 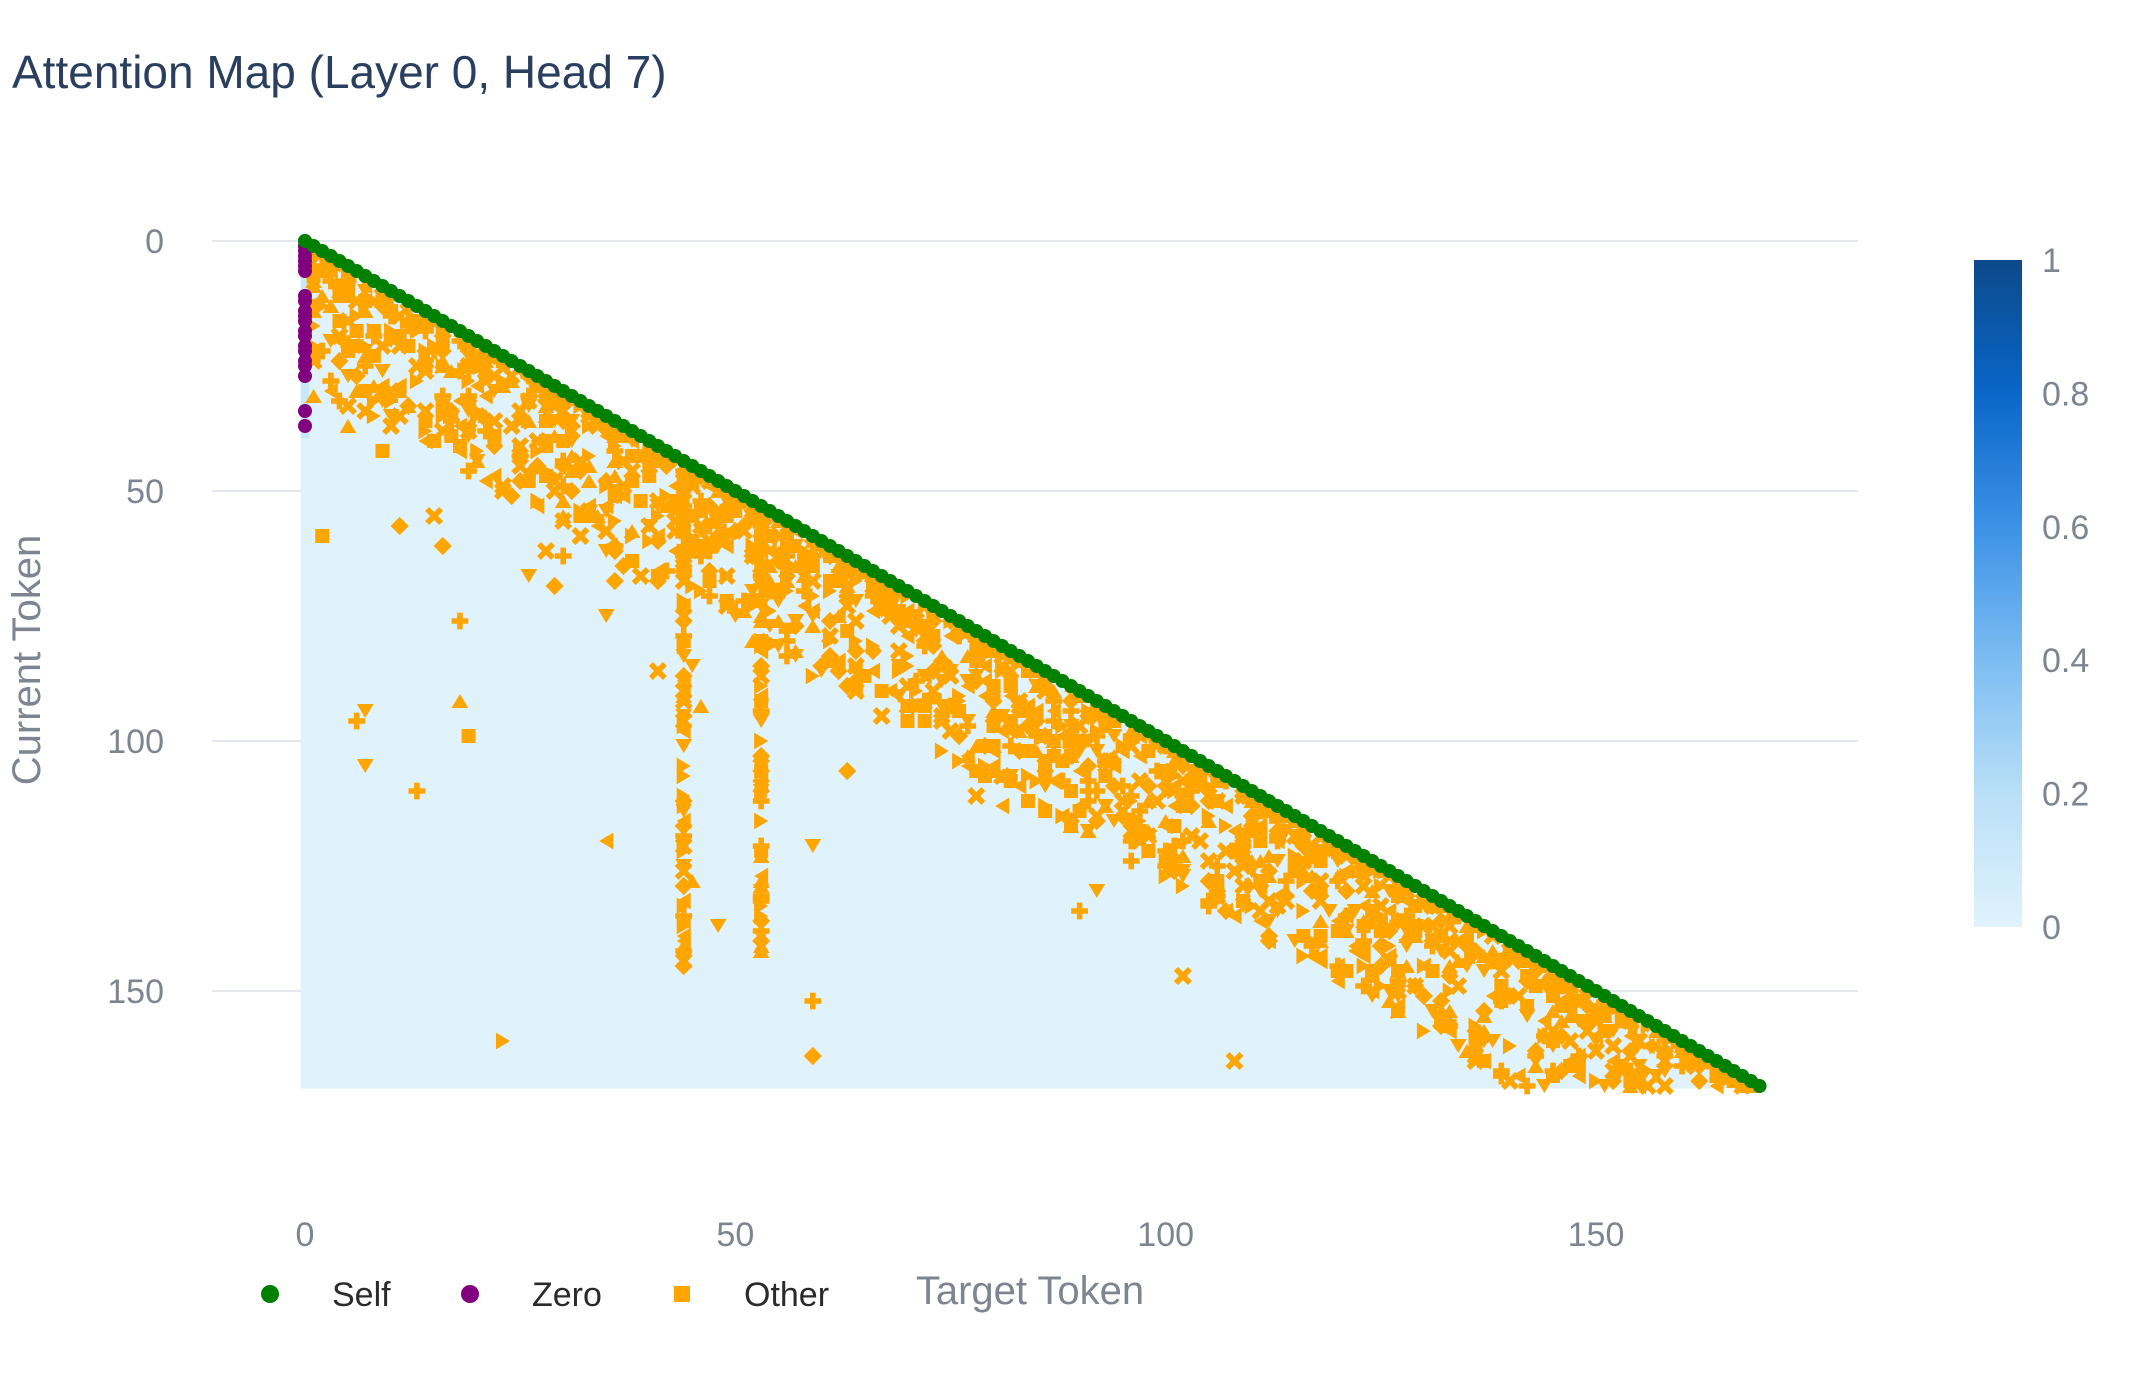 I want to click on heatmap-cell, so click(x=305, y=401).